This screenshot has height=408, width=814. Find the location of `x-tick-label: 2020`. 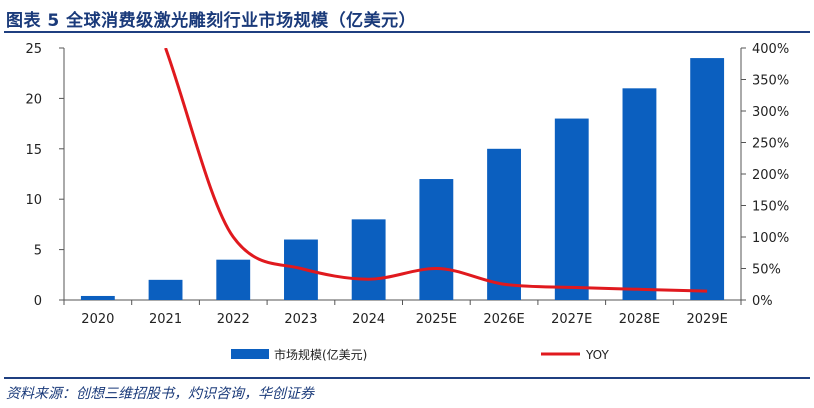

x-tick-label: 2020 is located at coordinates (97, 319).